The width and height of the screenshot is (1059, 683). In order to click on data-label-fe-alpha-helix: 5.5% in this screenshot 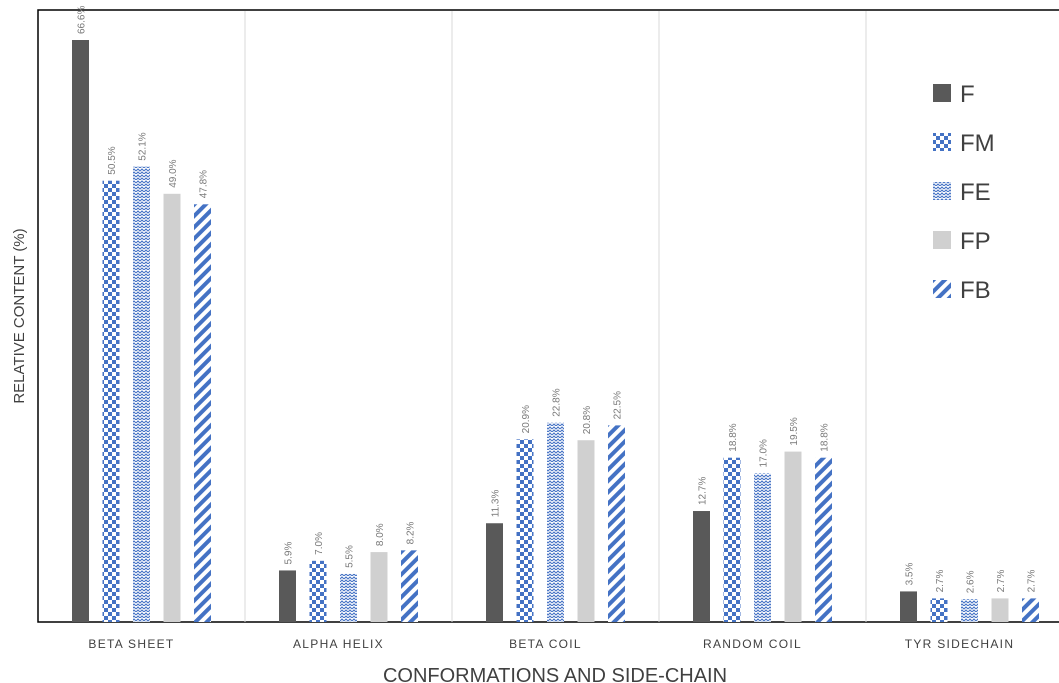, I will do `click(350, 556)`.